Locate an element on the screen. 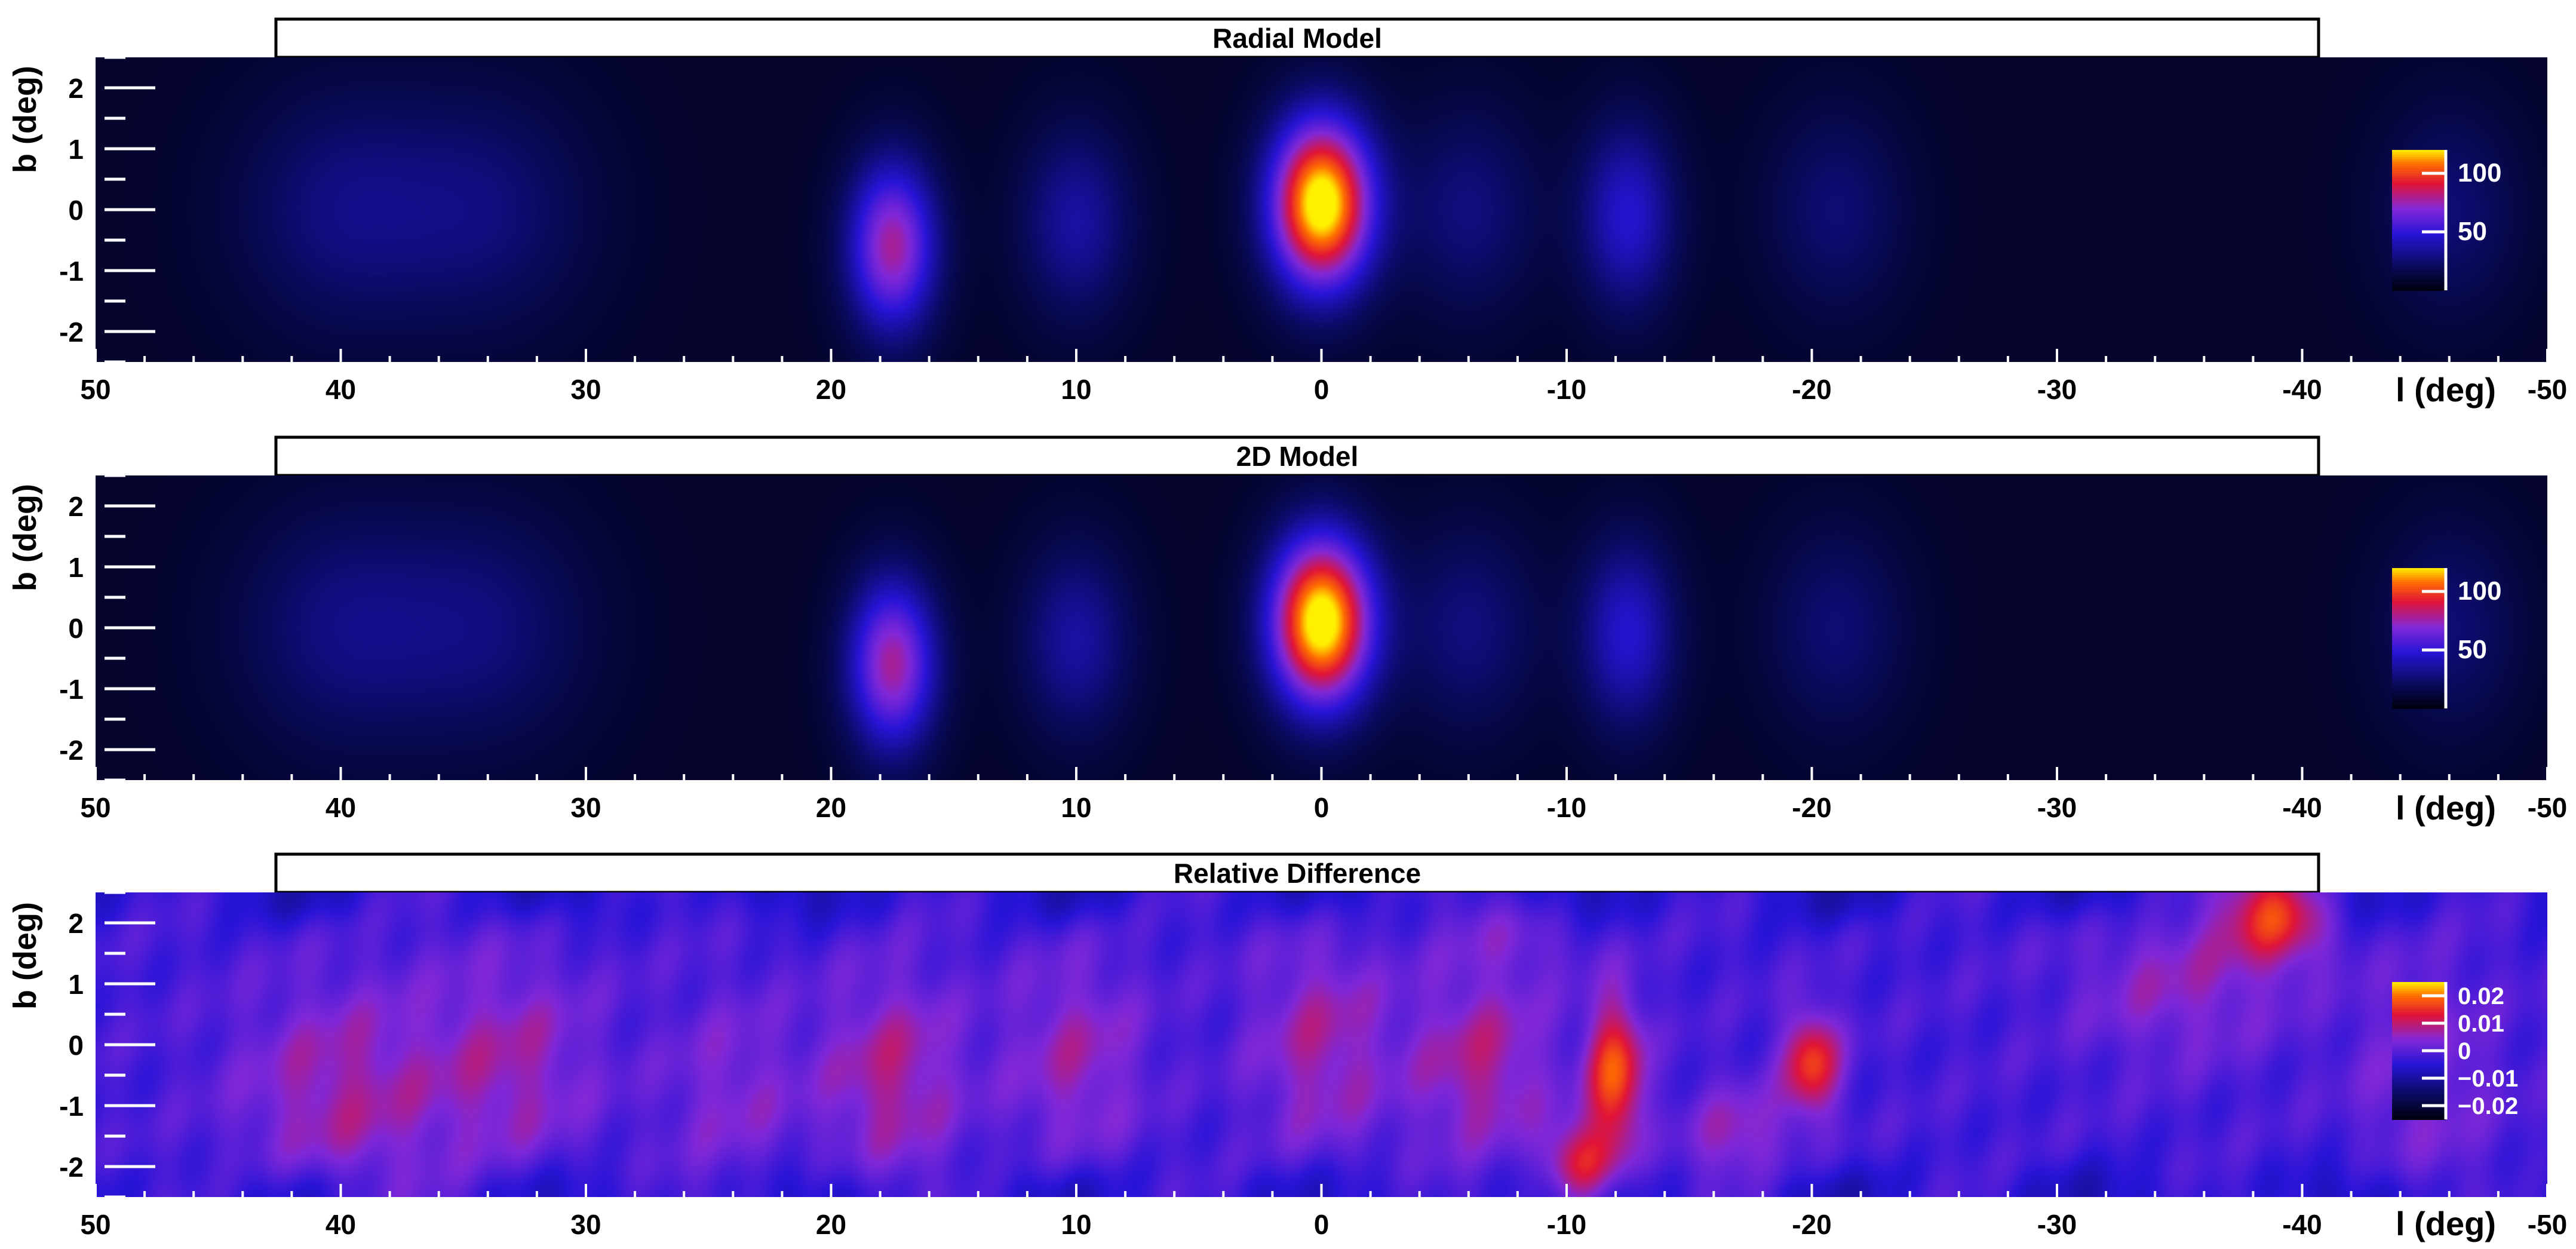 The image size is (2576, 1249). y-axis-label: b (deg) is located at coordinates (25, 537).